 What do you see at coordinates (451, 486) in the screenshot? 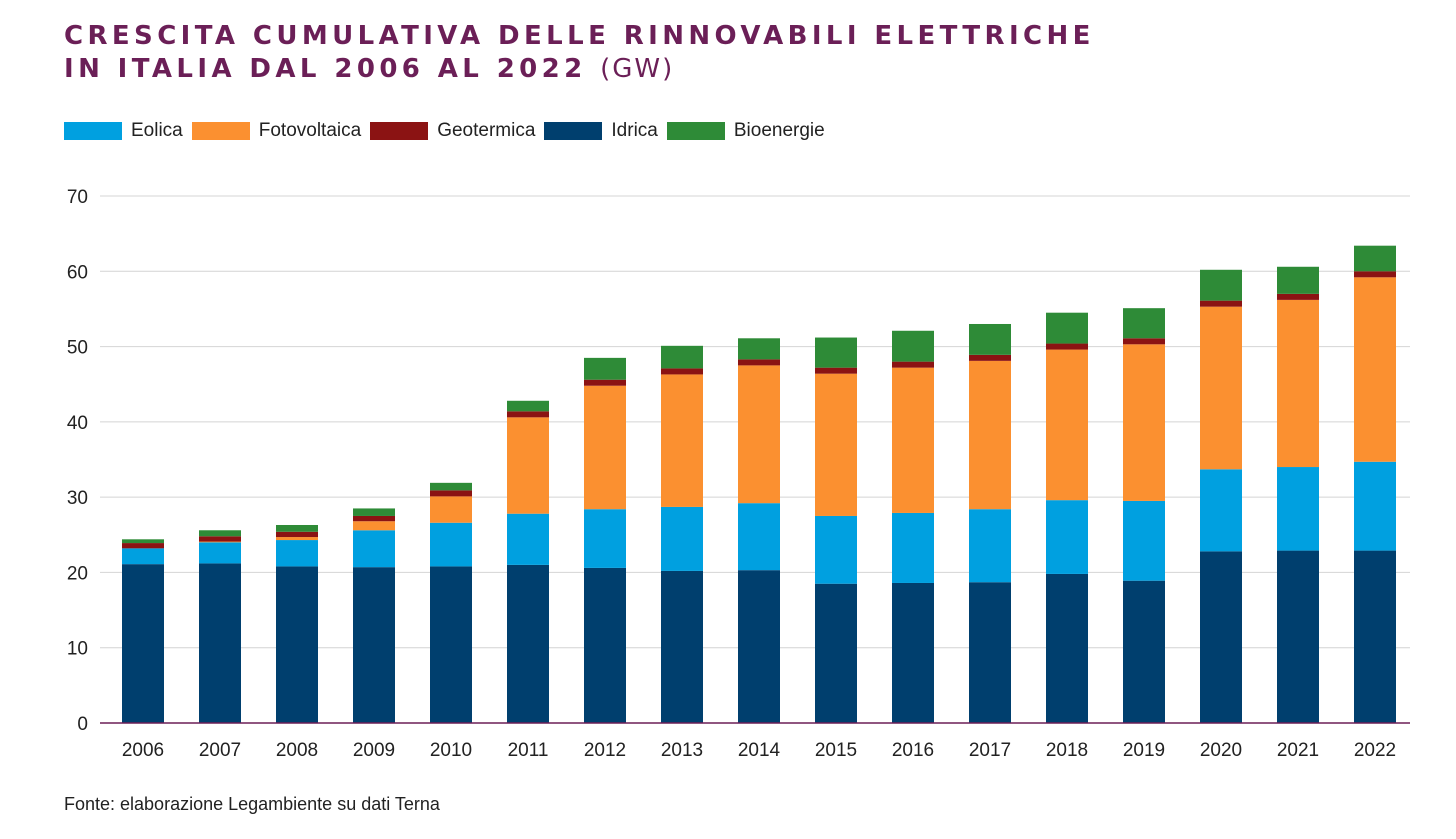
I see `bar-bioenergie-2010` at bounding box center [451, 486].